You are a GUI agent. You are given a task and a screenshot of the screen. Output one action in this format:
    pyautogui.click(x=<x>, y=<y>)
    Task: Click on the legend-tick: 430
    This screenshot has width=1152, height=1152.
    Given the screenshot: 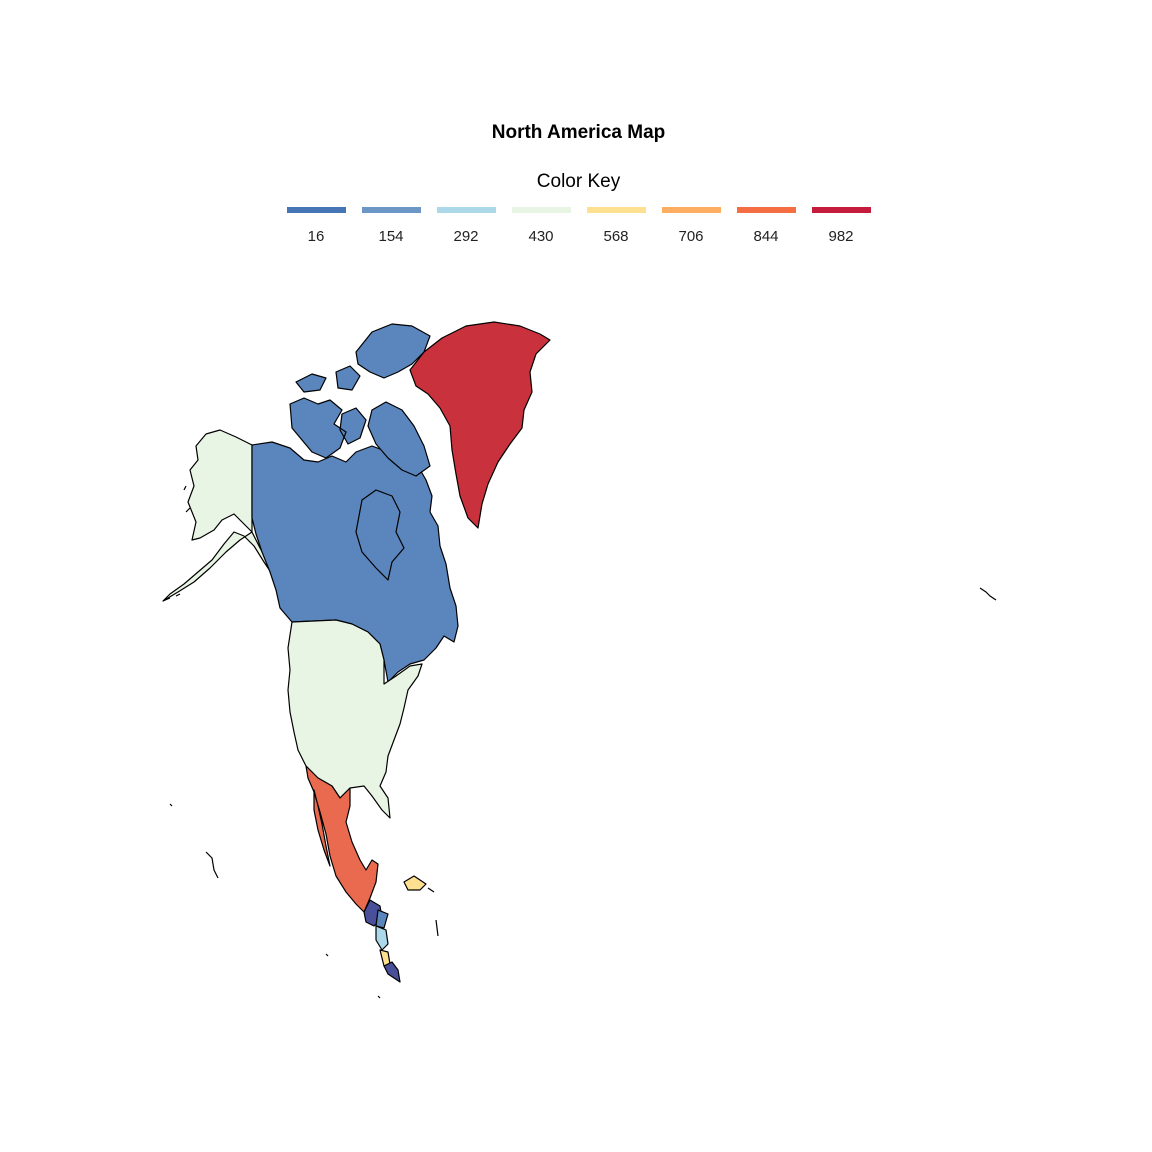 What is the action you would take?
    pyautogui.click(x=541, y=236)
    